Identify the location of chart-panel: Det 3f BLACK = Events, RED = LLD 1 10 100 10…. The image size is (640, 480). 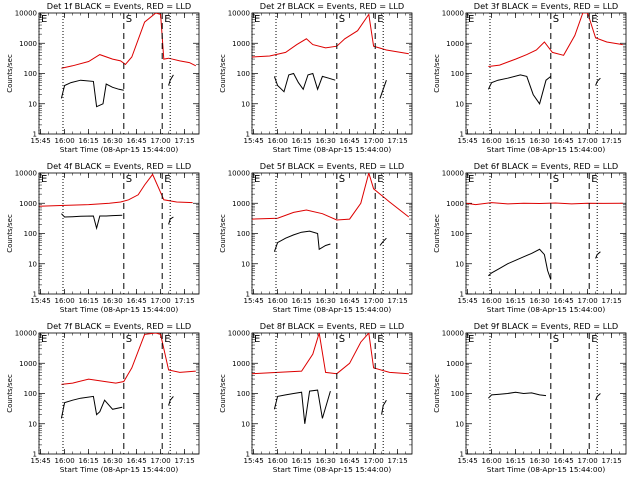
(530, 77).